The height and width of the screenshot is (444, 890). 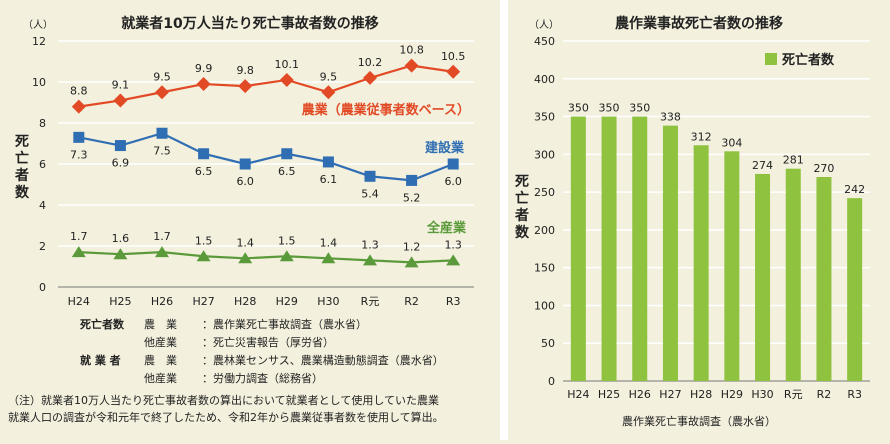 What do you see at coordinates (328, 301) in the screenshot?
I see `x-tick-label: H30` at bounding box center [328, 301].